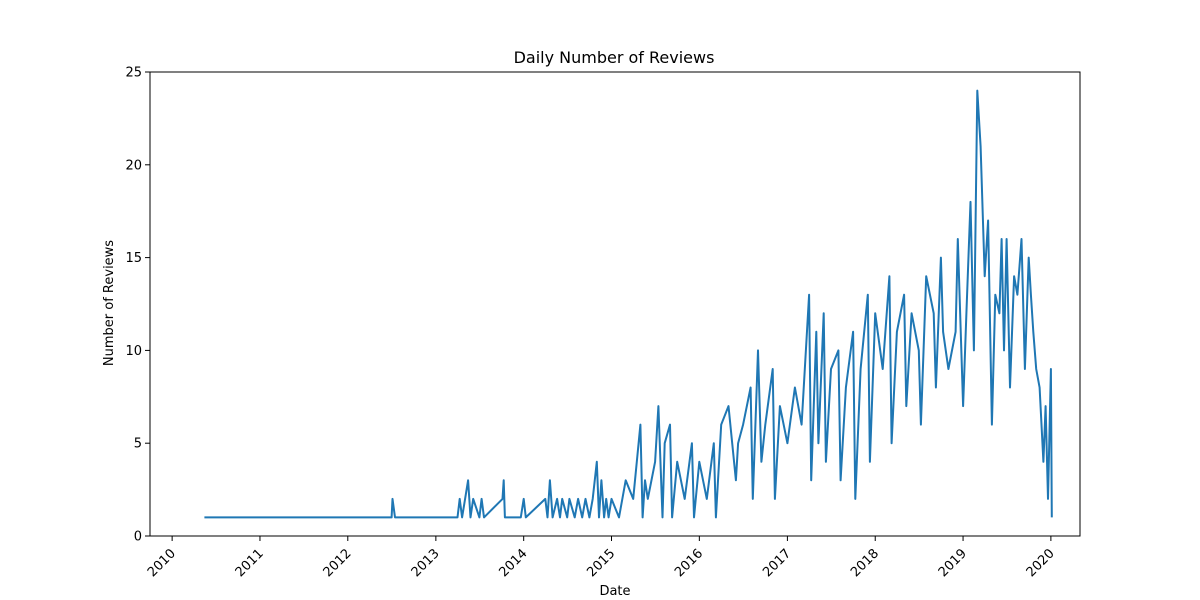  Describe the element at coordinates (426, 563) in the screenshot. I see `x-tick-label: 2013` at that location.